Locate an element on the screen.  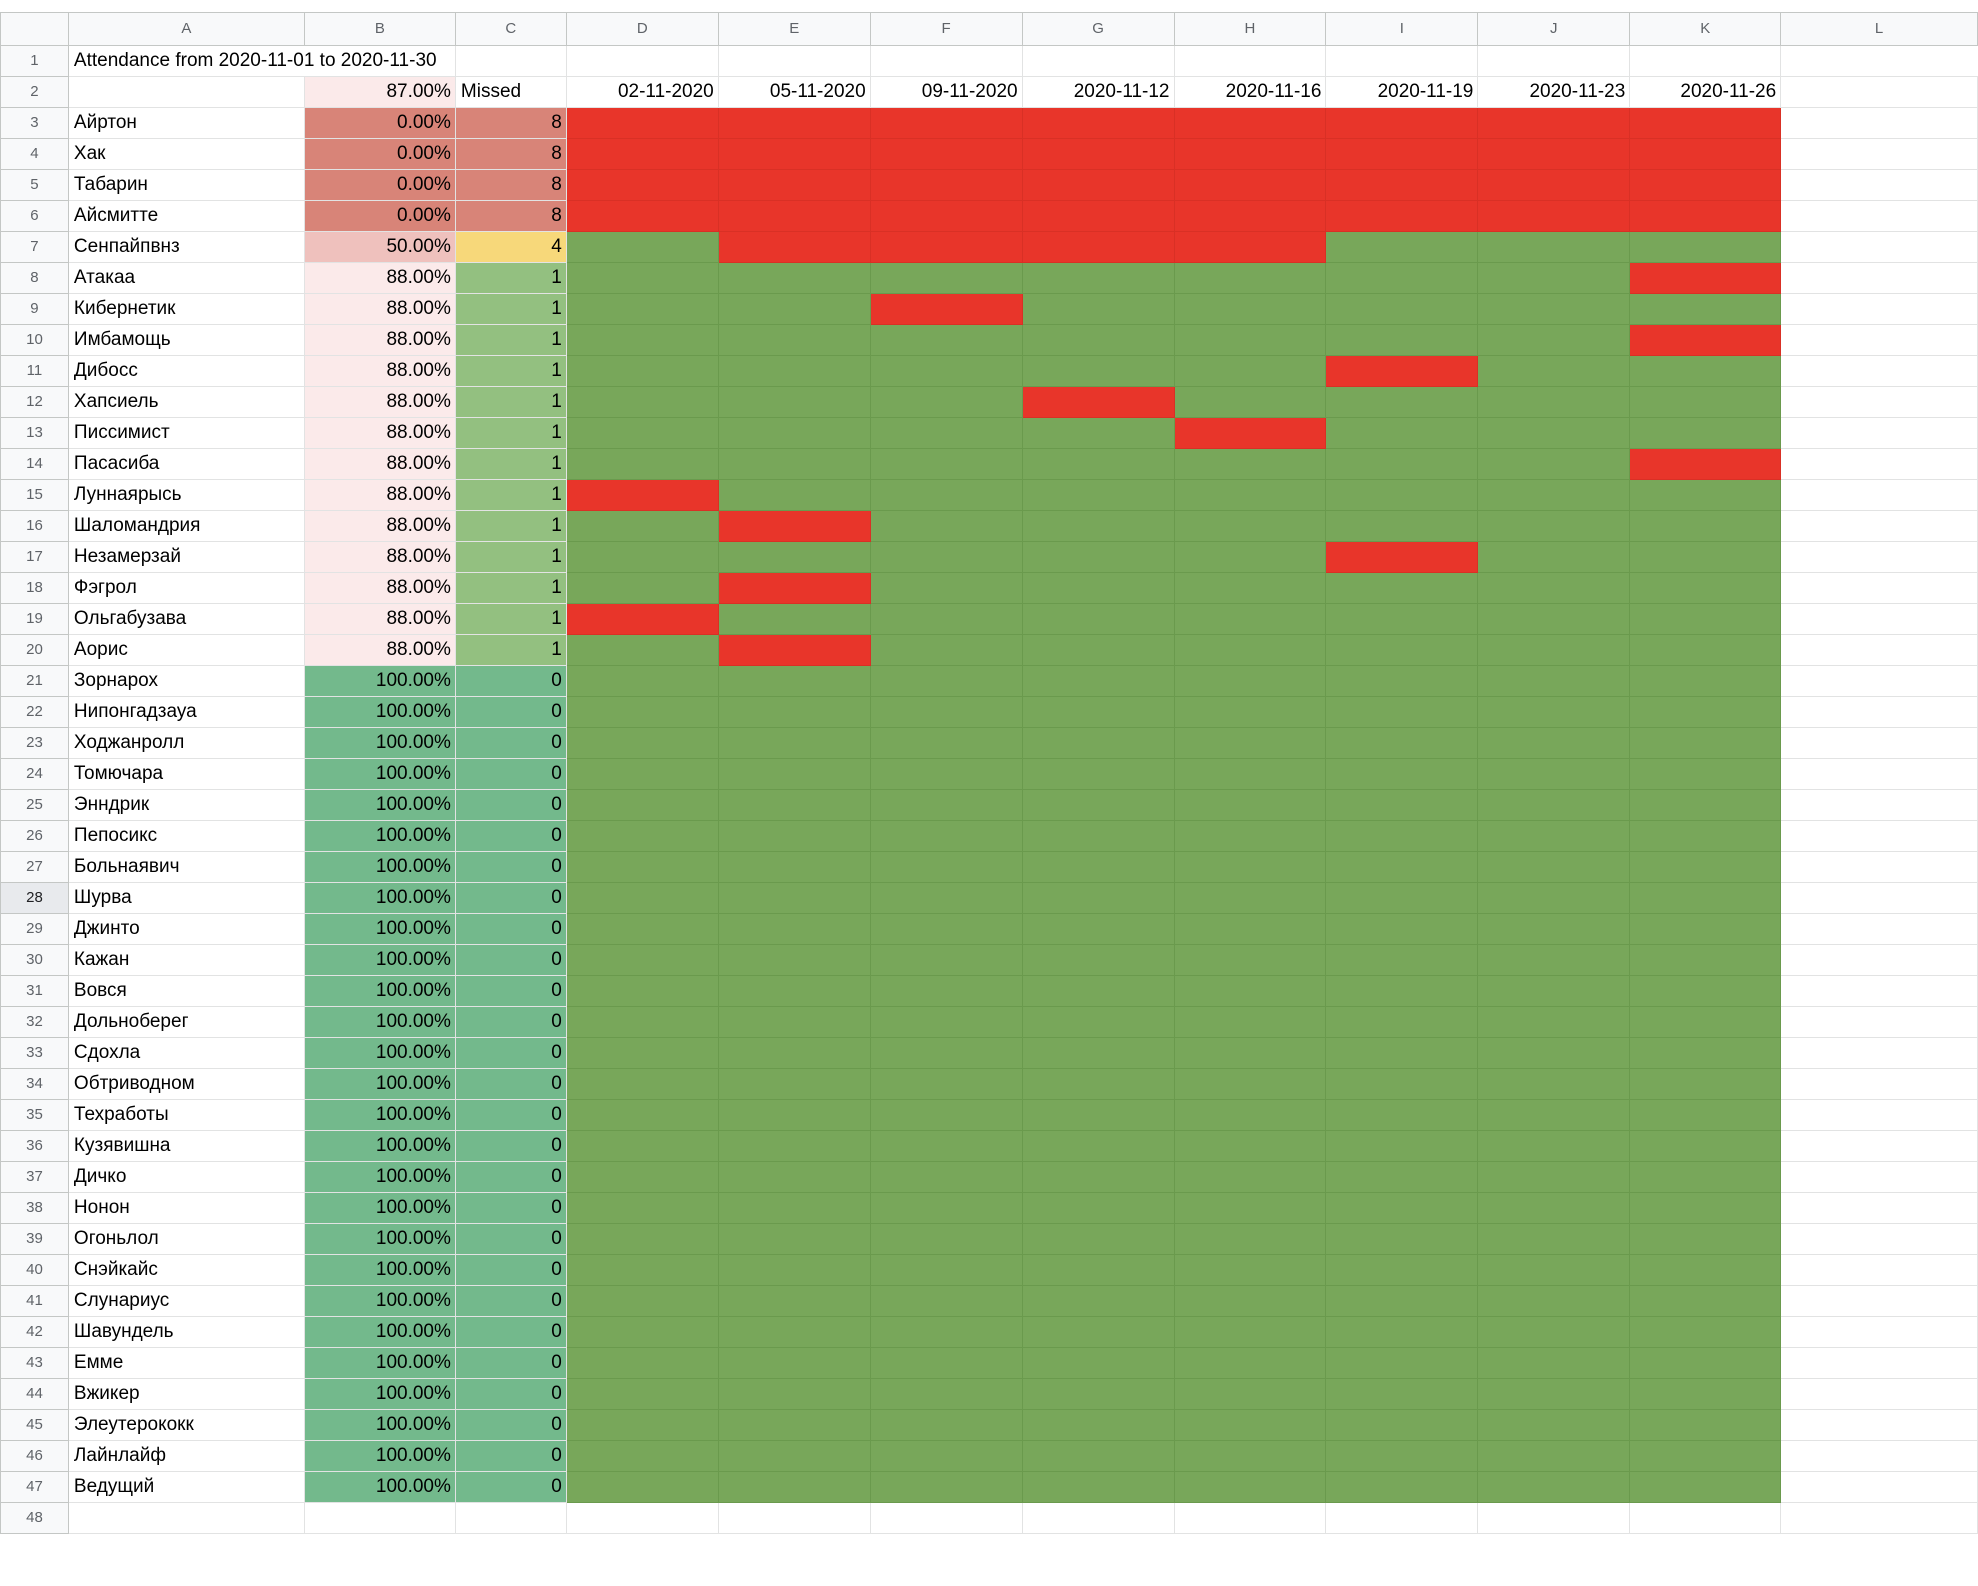
student-name-cell: Лайнлайф is located at coordinates (186, 1456).